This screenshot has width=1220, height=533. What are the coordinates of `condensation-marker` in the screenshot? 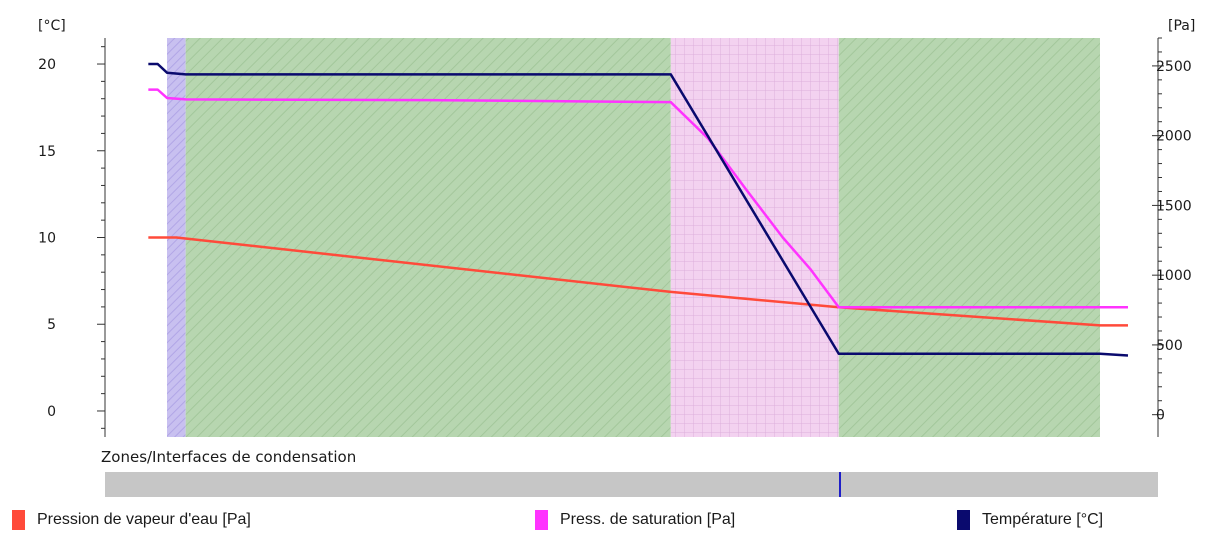 It's located at (839, 484).